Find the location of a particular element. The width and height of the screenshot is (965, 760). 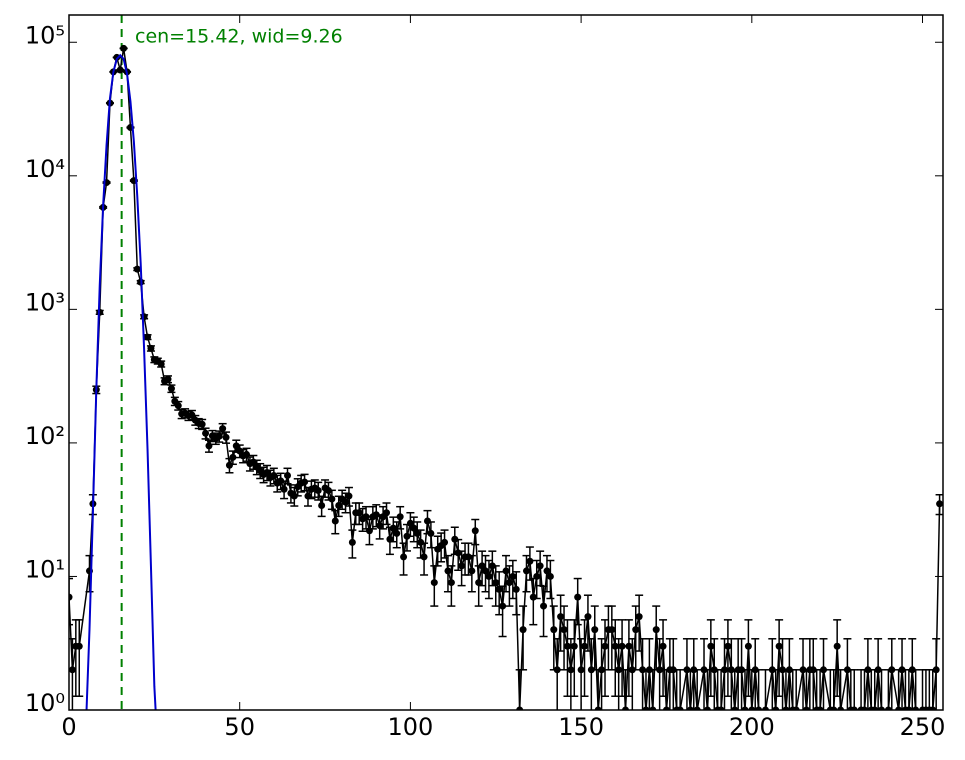

annotation: cen=15.42, wid=9.26 is located at coordinates (239, 37).